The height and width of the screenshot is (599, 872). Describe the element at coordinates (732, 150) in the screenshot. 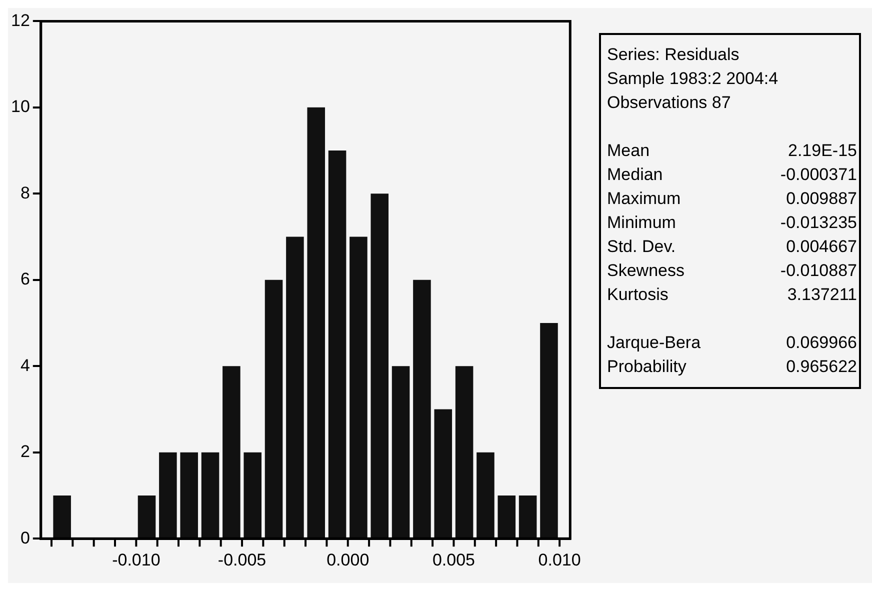

I see `text: Mean 2.19E-15` at that location.